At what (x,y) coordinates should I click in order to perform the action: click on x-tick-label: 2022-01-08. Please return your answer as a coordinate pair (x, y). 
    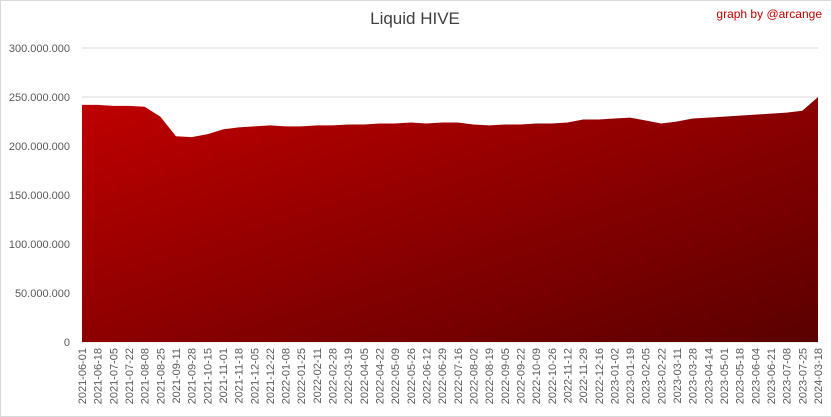
    Looking at the image, I should click on (287, 376).